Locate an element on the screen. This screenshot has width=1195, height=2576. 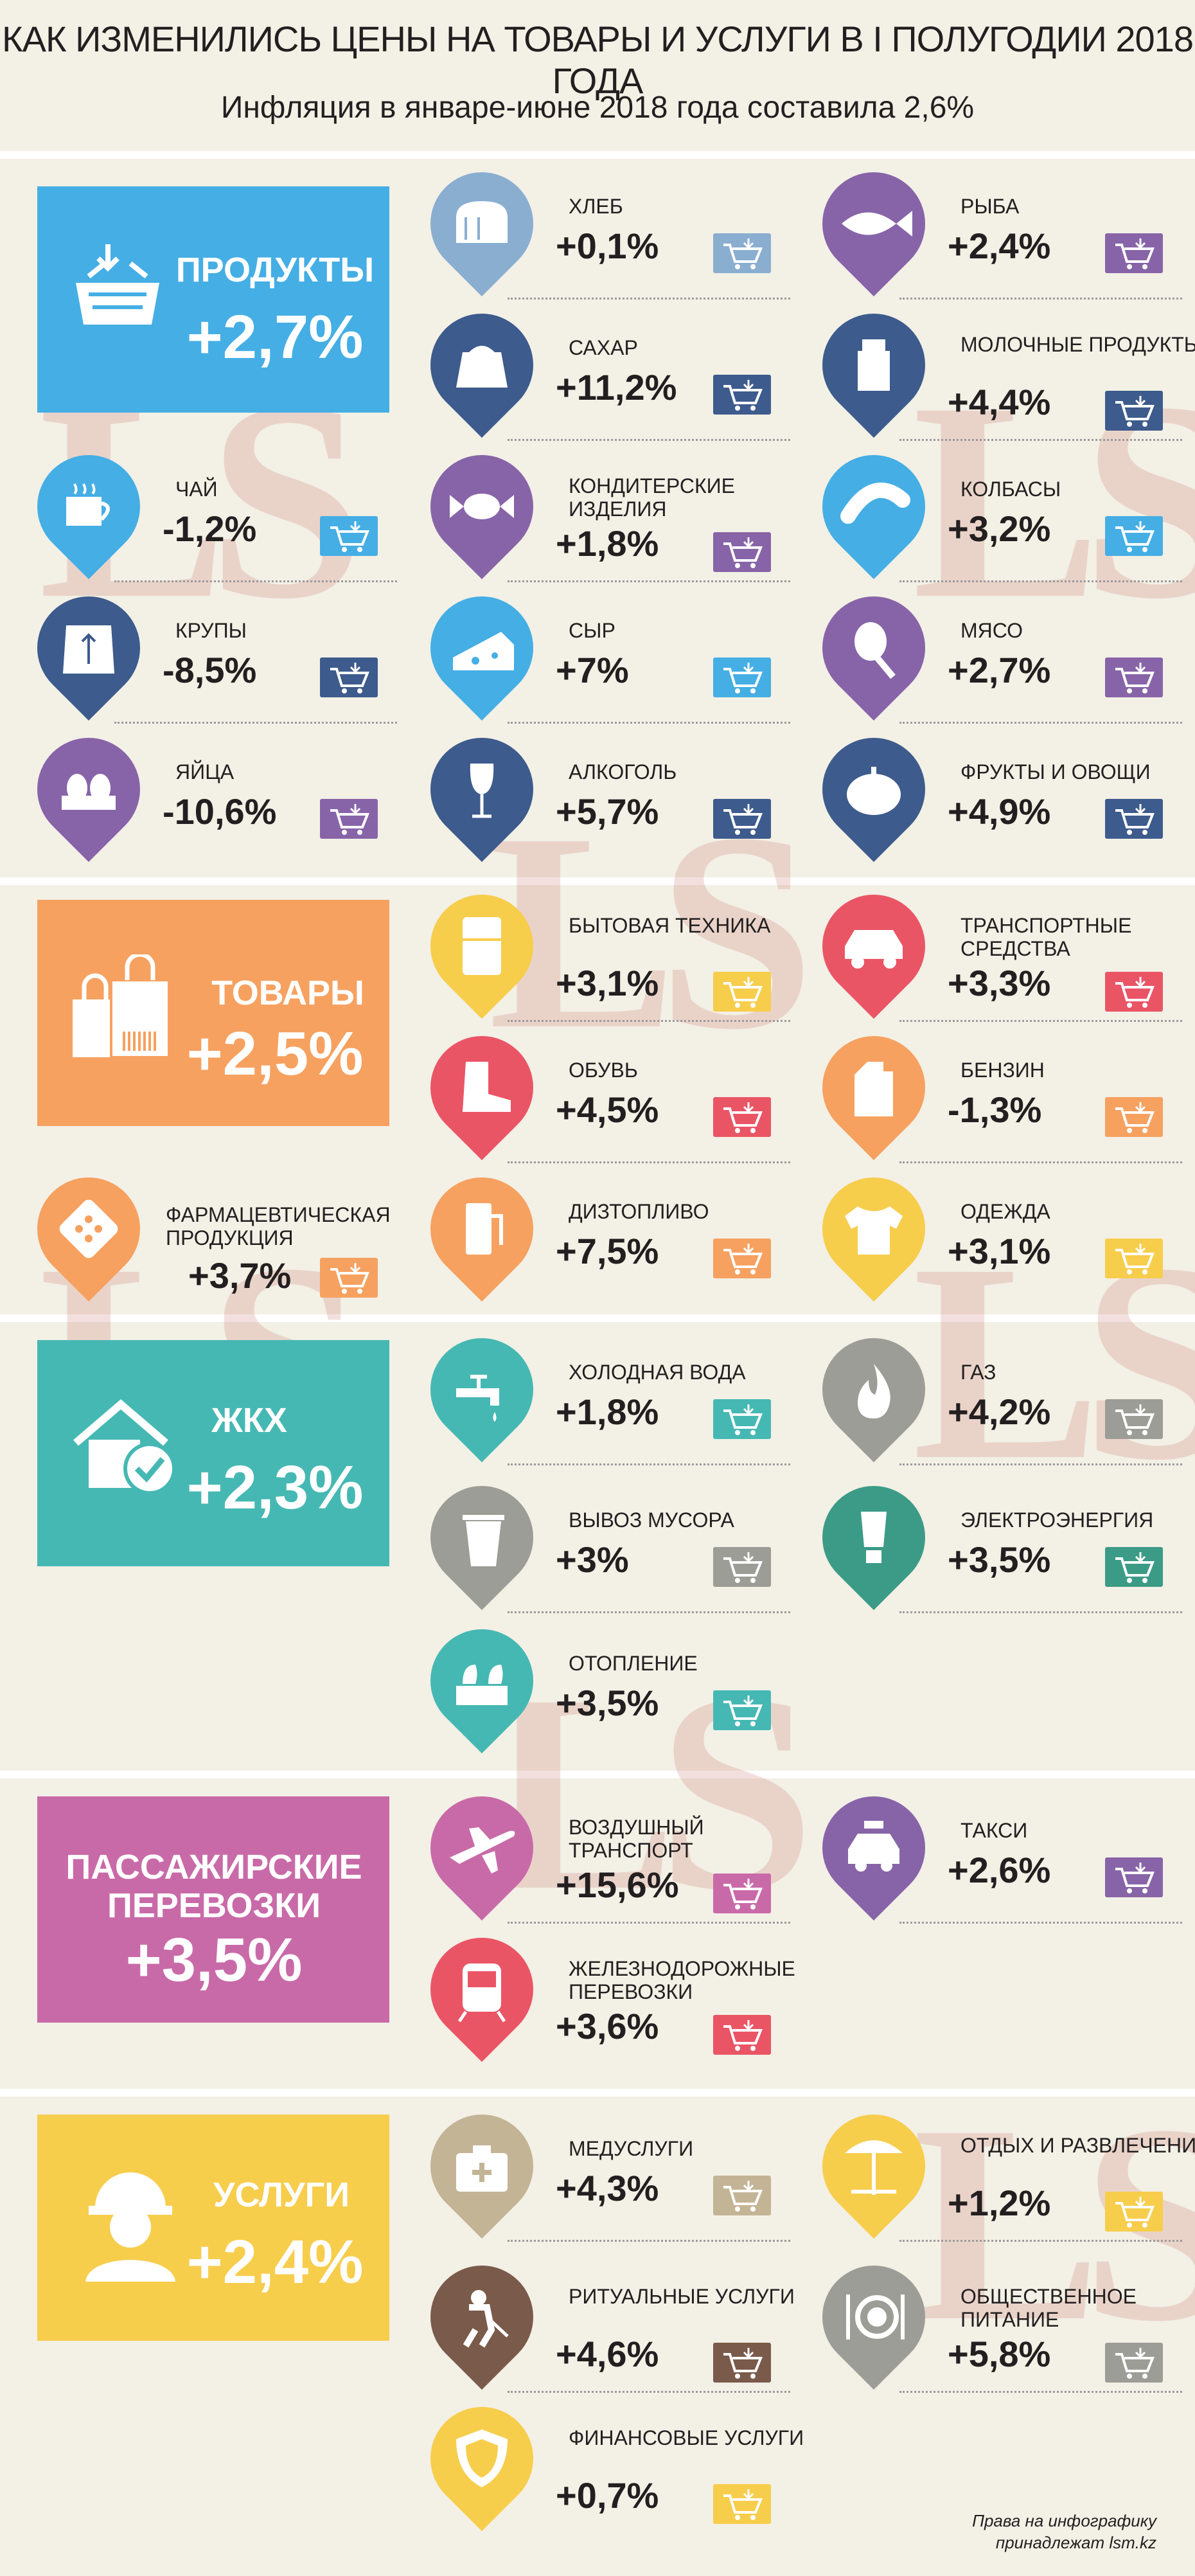
item-label: ЖЕЛЕЗНОДОРОЖНЫЕ ПЕРЕВОЗКИ is located at coordinates (682, 1980).